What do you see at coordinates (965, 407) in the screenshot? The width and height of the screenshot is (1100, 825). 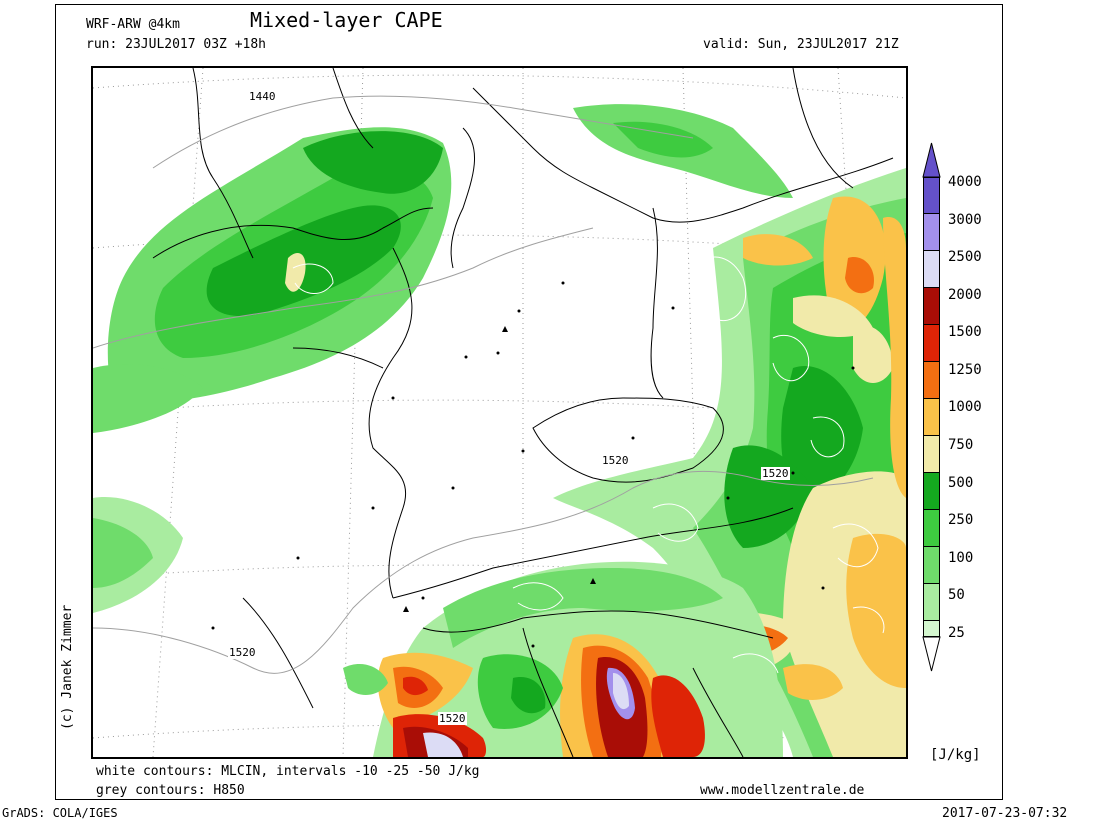 I see `legend-label-1000: 1000` at bounding box center [965, 407].